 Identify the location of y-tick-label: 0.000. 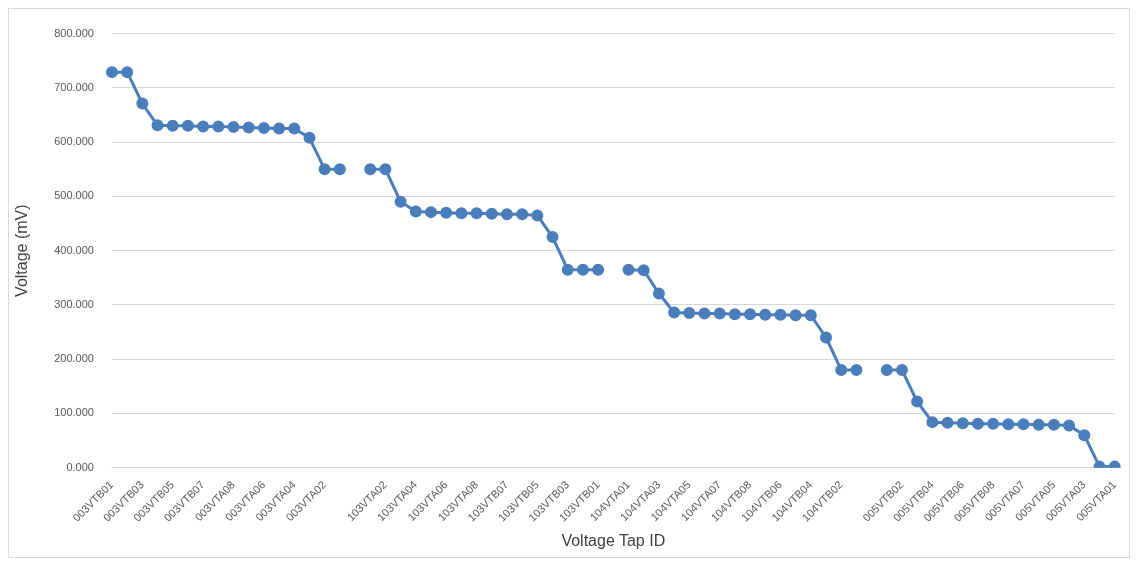
(80, 466).